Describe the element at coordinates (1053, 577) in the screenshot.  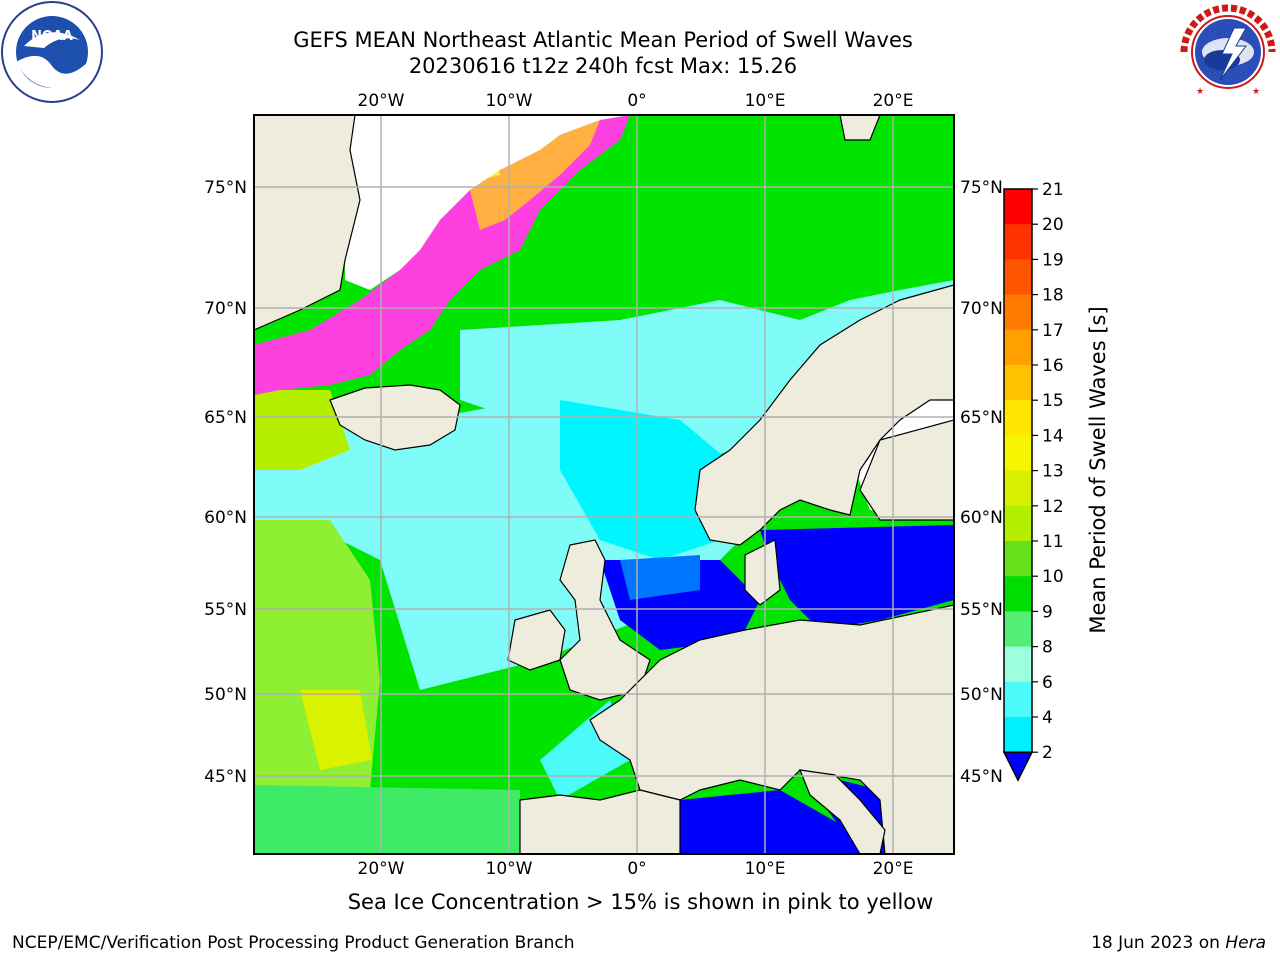
I see `colorbar-tick-label: 10` at that location.